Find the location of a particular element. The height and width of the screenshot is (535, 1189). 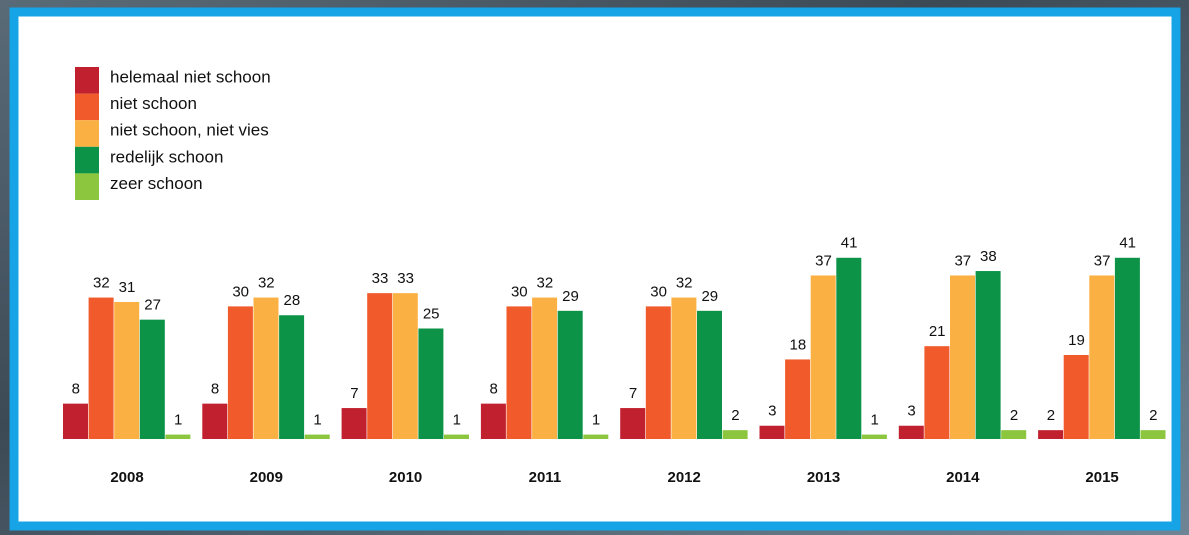

legend-label: niet schoon is located at coordinates (153, 103).